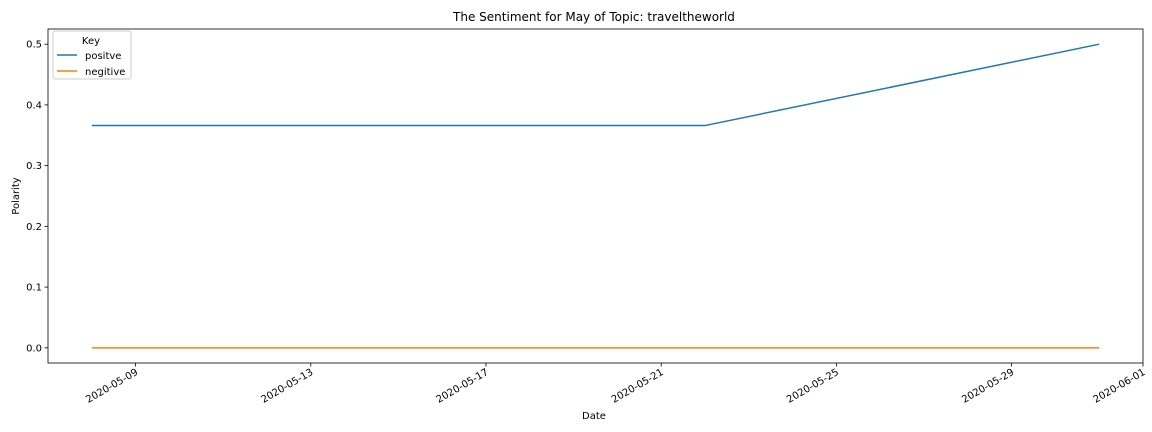 This screenshot has height=432, width=1152. What do you see at coordinates (91, 64) in the screenshot?
I see `legend-entries: positve negitive` at bounding box center [91, 64].